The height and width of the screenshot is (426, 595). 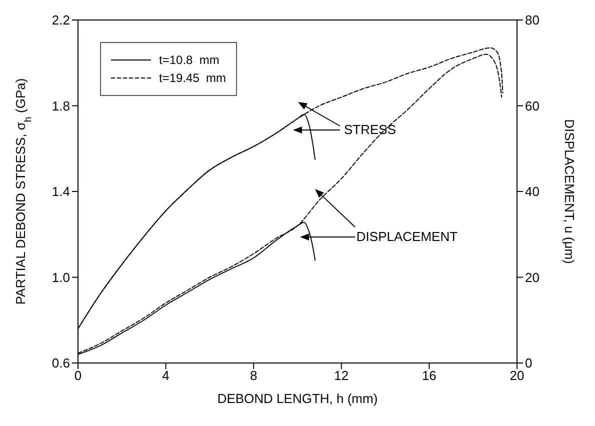 What do you see at coordinates (254, 376) in the screenshot?
I see `x-tick-label: 8` at bounding box center [254, 376].